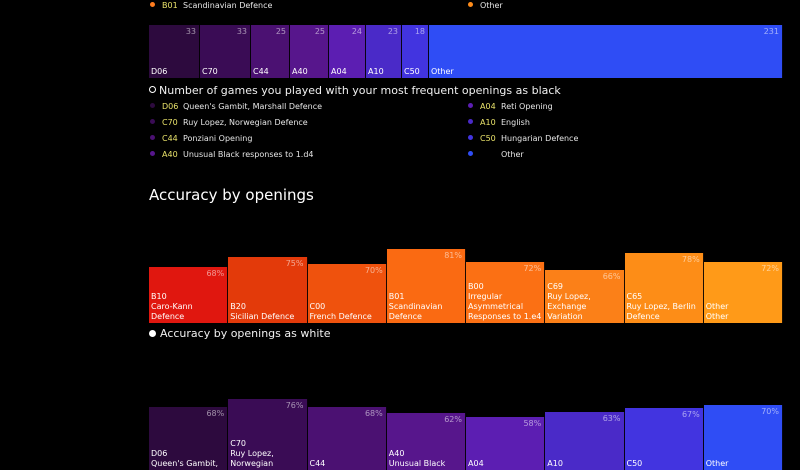 This screenshot has height=470, width=800. I want to click on column-value: 68%, so click(373, 413).